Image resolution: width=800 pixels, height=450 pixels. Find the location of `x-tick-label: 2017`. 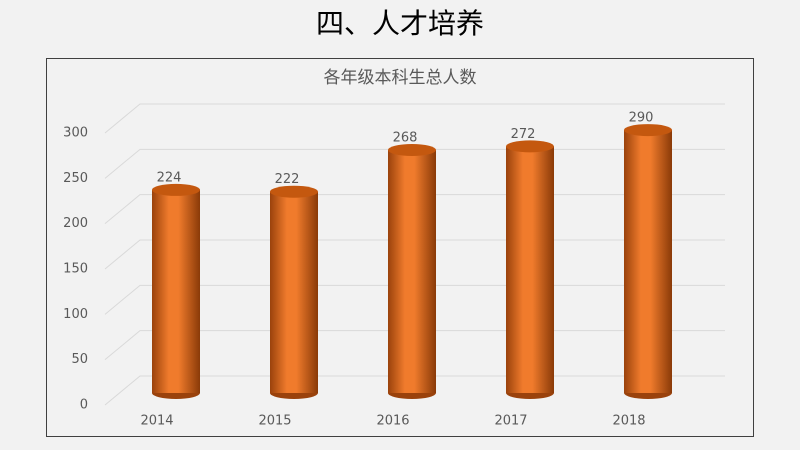

x-tick-label: 2017 is located at coordinates (510, 421).